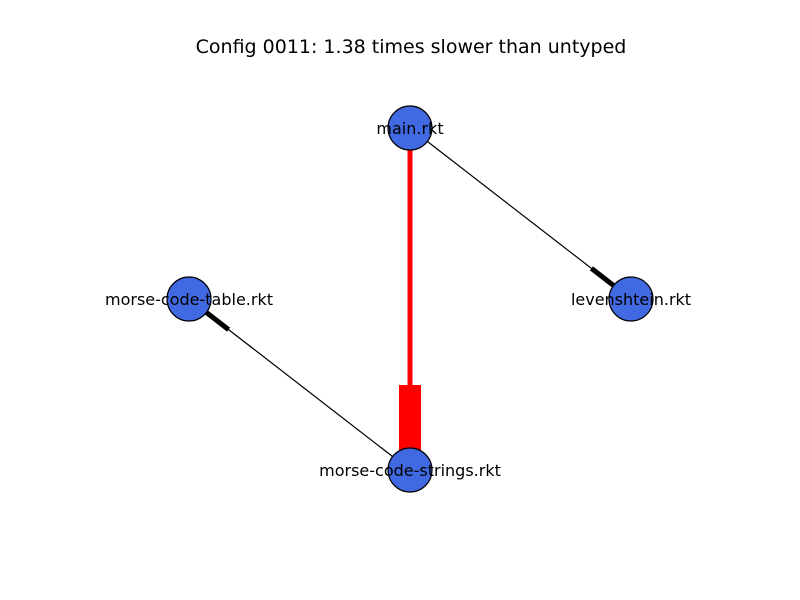  I want to click on node-strings, so click(410, 470).